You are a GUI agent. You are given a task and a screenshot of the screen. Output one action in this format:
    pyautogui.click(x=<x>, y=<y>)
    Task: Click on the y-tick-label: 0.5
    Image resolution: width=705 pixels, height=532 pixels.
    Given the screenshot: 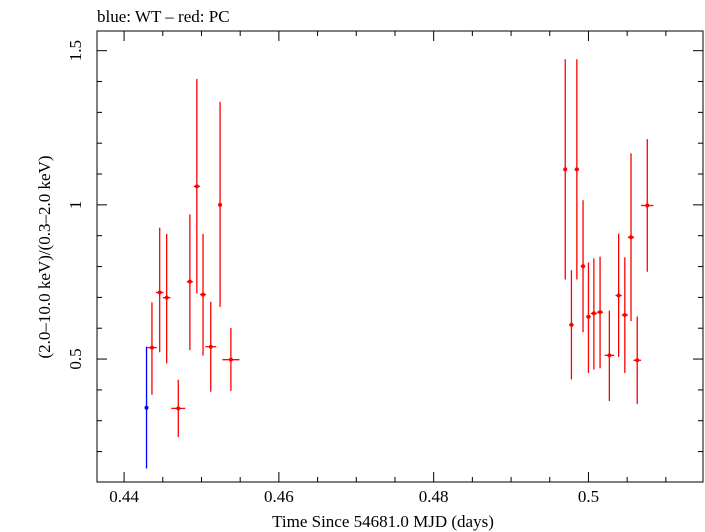 What is the action you would take?
    pyautogui.click(x=75, y=358)
    